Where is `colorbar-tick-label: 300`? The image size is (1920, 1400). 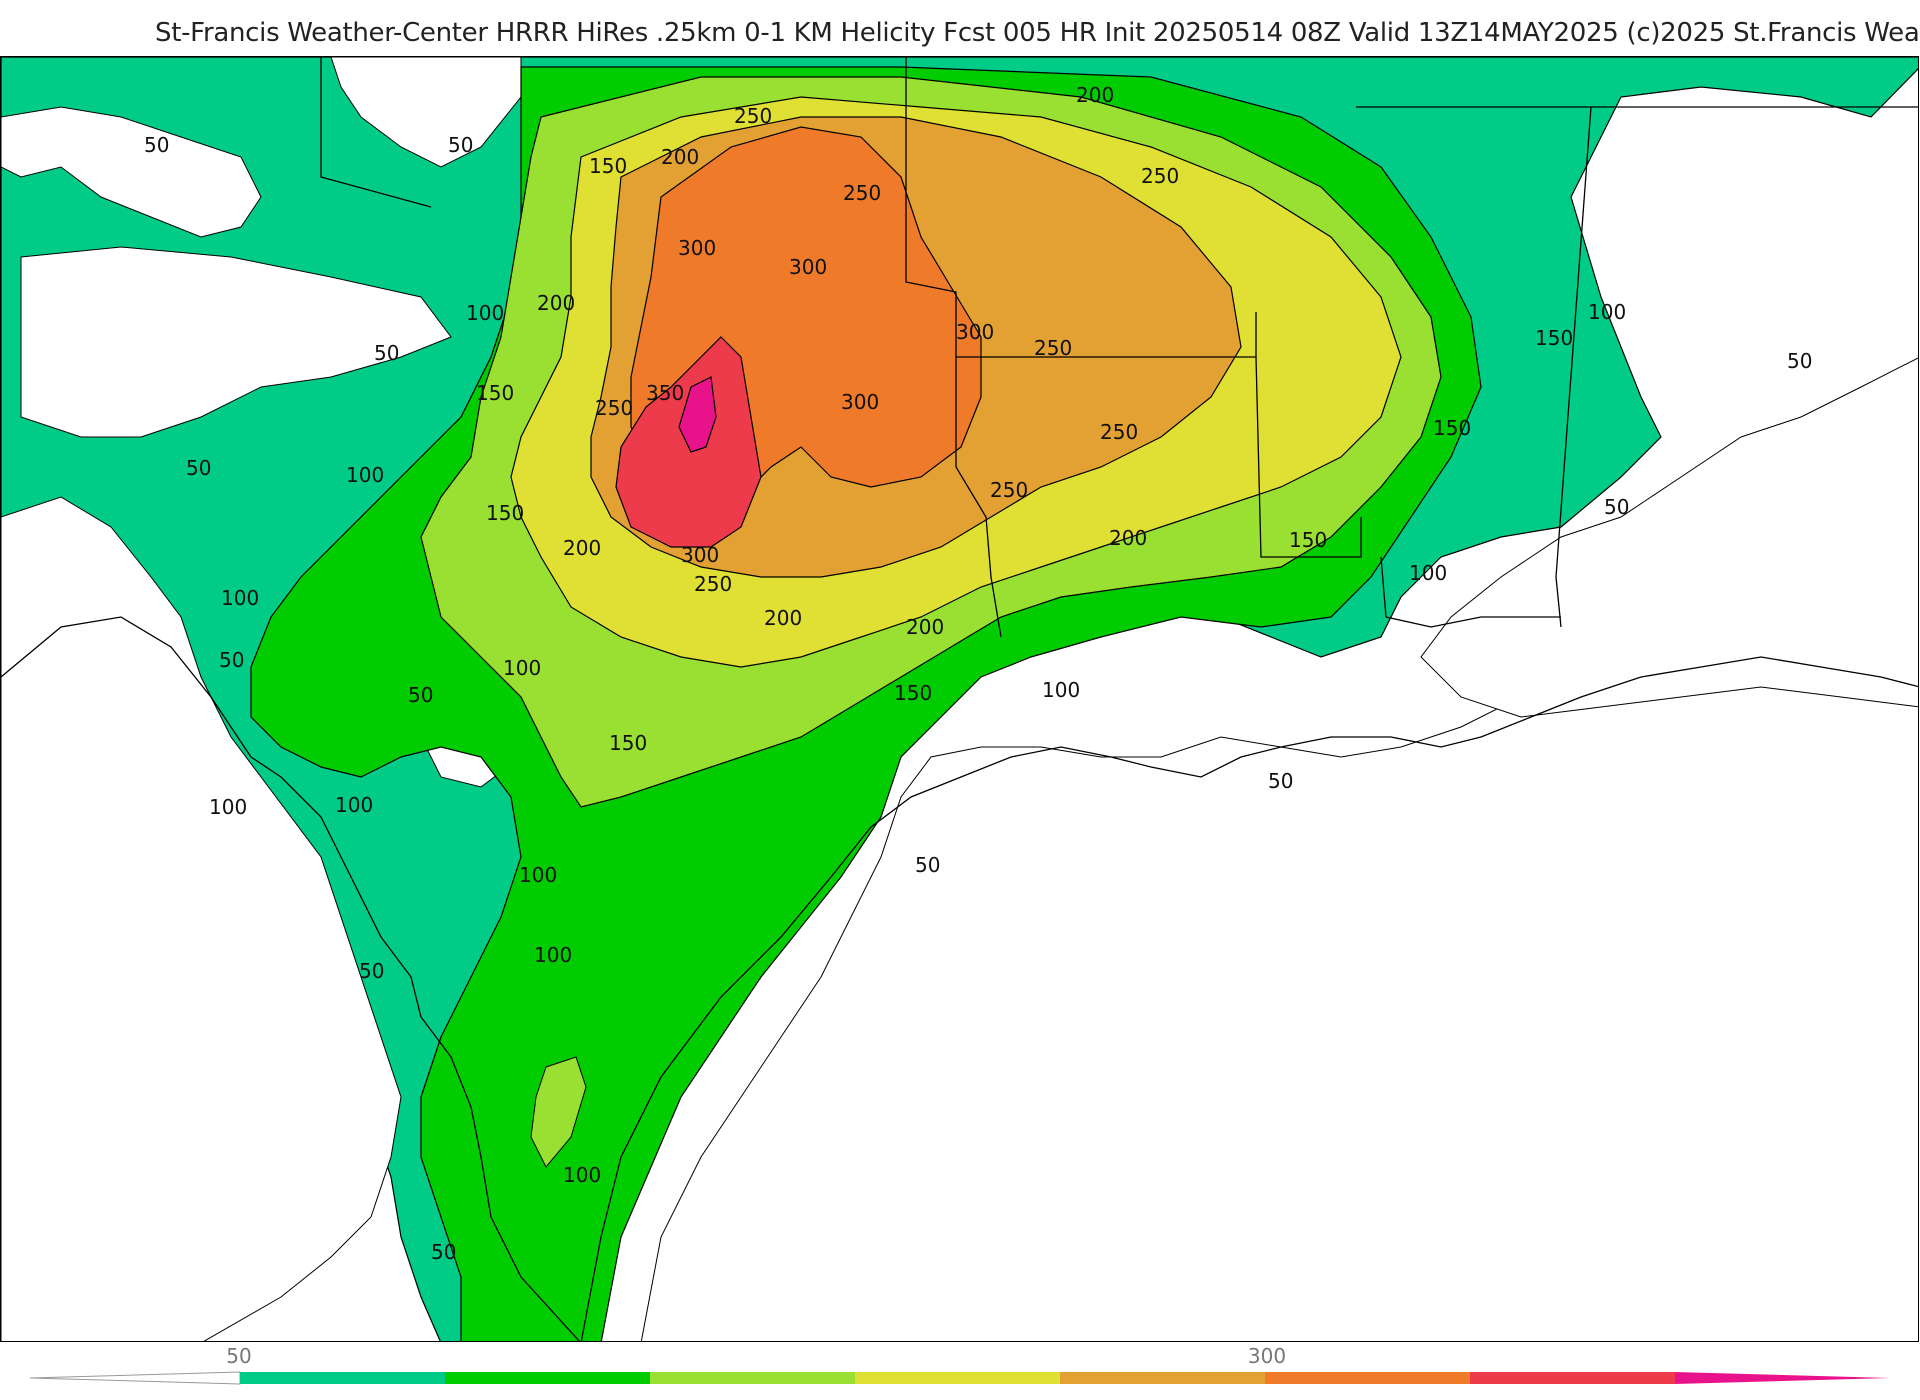
colorbar-tick-label: 300 is located at coordinates (1267, 1356).